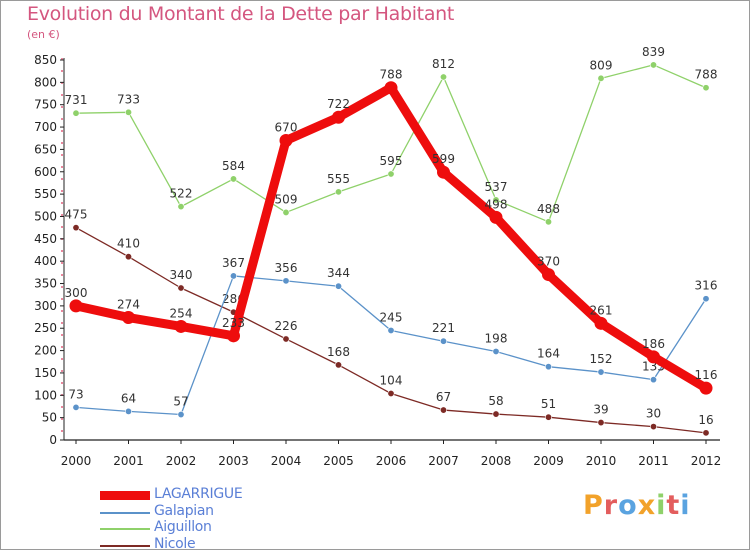 The image size is (750, 555). Describe the element at coordinates (233, 323) in the screenshot. I see `data-label-lagarrigue: 233` at that location.